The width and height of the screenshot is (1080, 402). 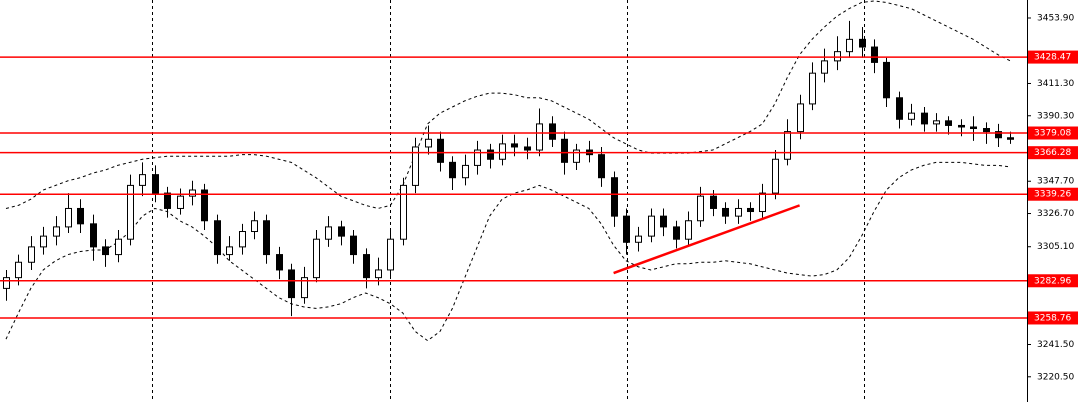 What do you see at coordinates (1055, 116) in the screenshot?
I see `y-tick-label: 3390.30` at bounding box center [1055, 116].